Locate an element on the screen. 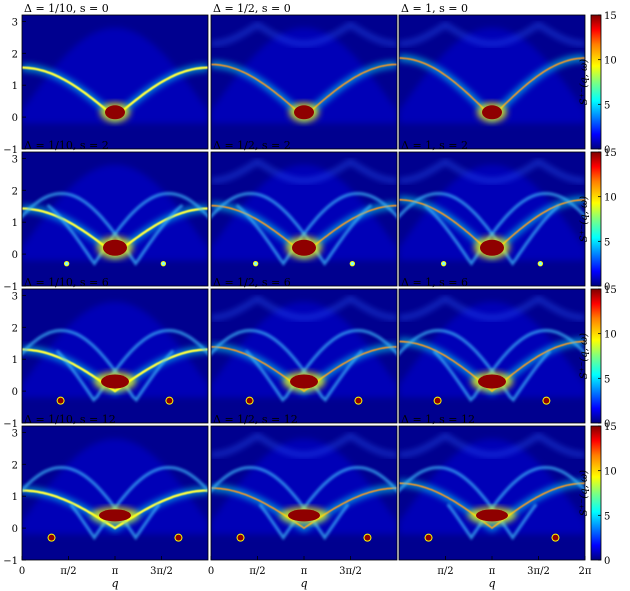 This screenshot has width=630, height=591. colorbar-gradient is located at coordinates (596, 82).